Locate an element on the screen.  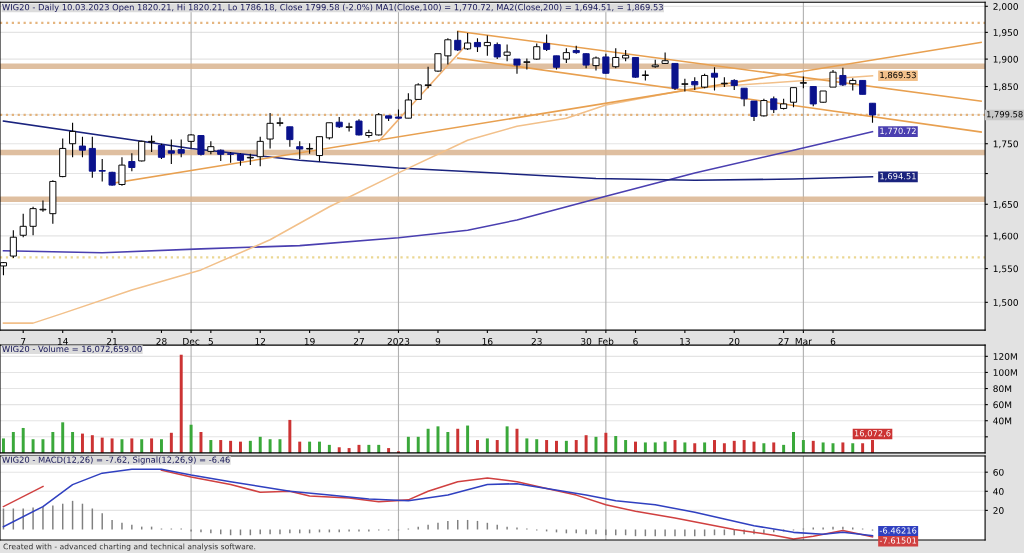
data-label: 1,694.51 is located at coordinates (898, 176).